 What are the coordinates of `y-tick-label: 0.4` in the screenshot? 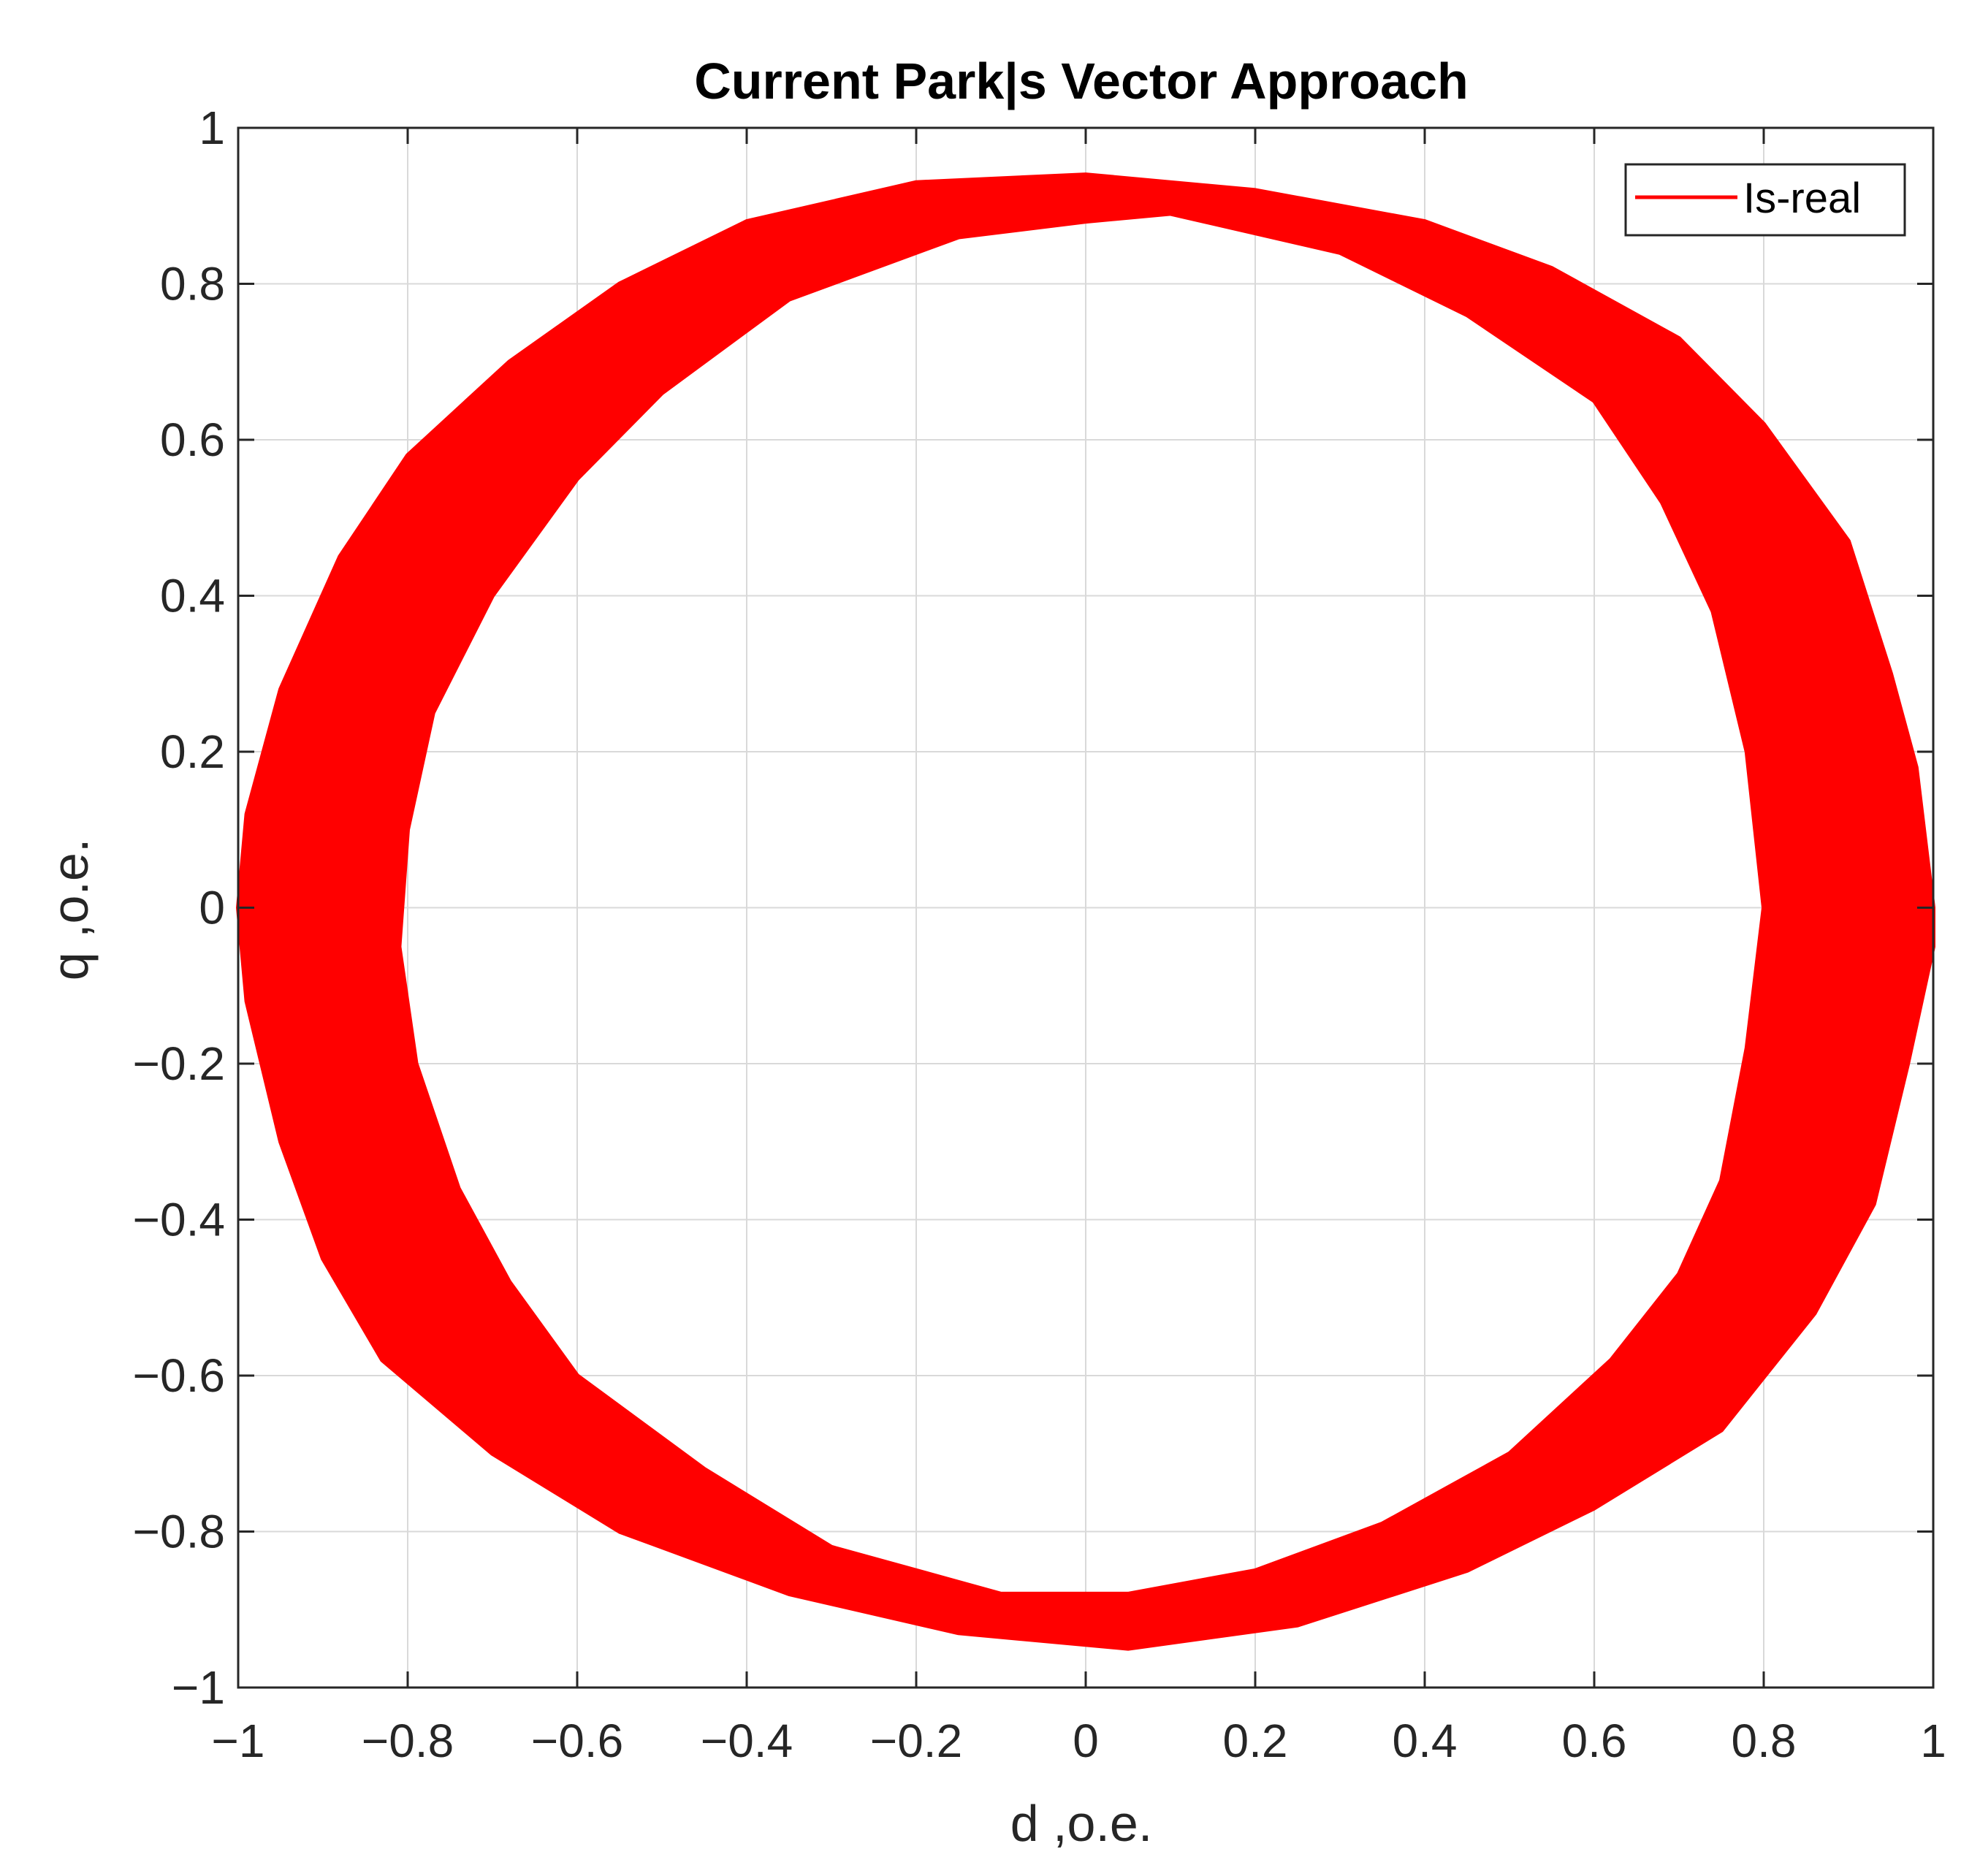 It's located at (192, 596).